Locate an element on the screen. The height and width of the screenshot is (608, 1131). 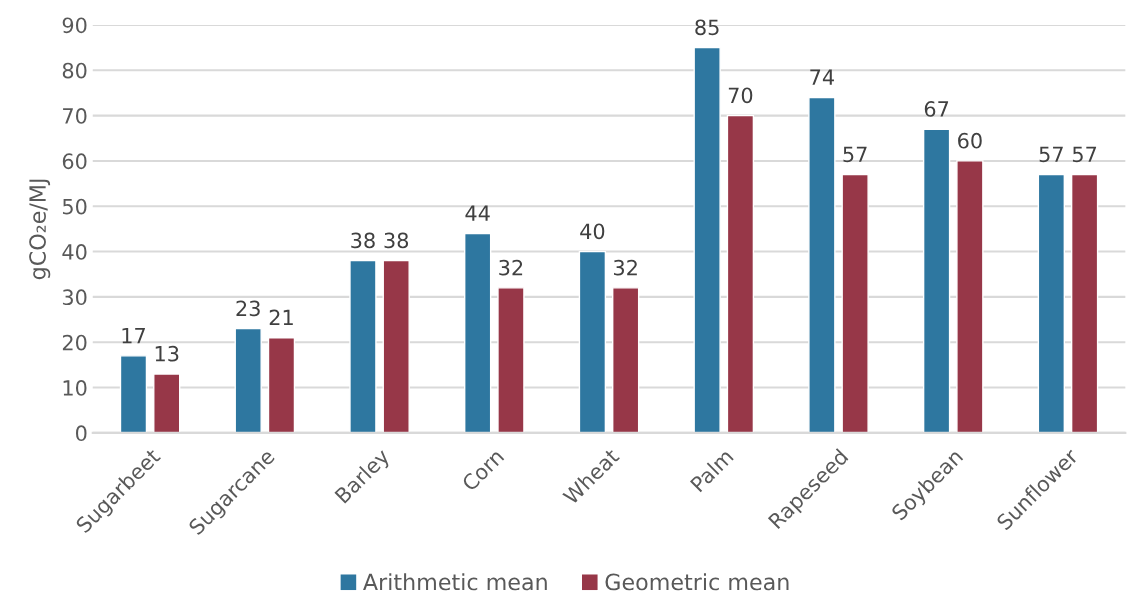
data-label: 13 is located at coordinates (167, 353).